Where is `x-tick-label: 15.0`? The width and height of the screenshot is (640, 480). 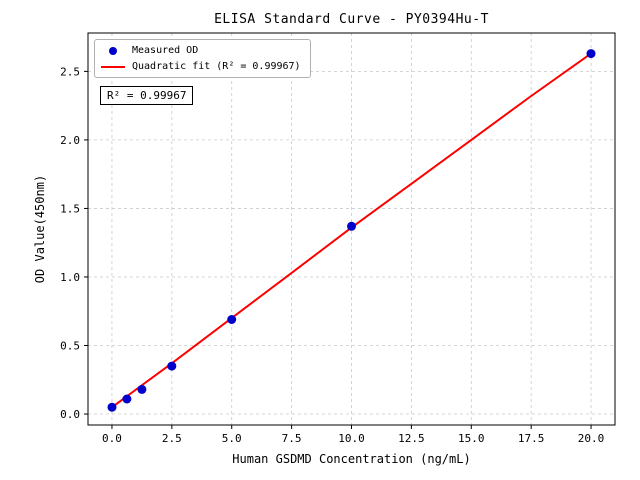
x-tick-label: 15.0 is located at coordinates (471, 438).